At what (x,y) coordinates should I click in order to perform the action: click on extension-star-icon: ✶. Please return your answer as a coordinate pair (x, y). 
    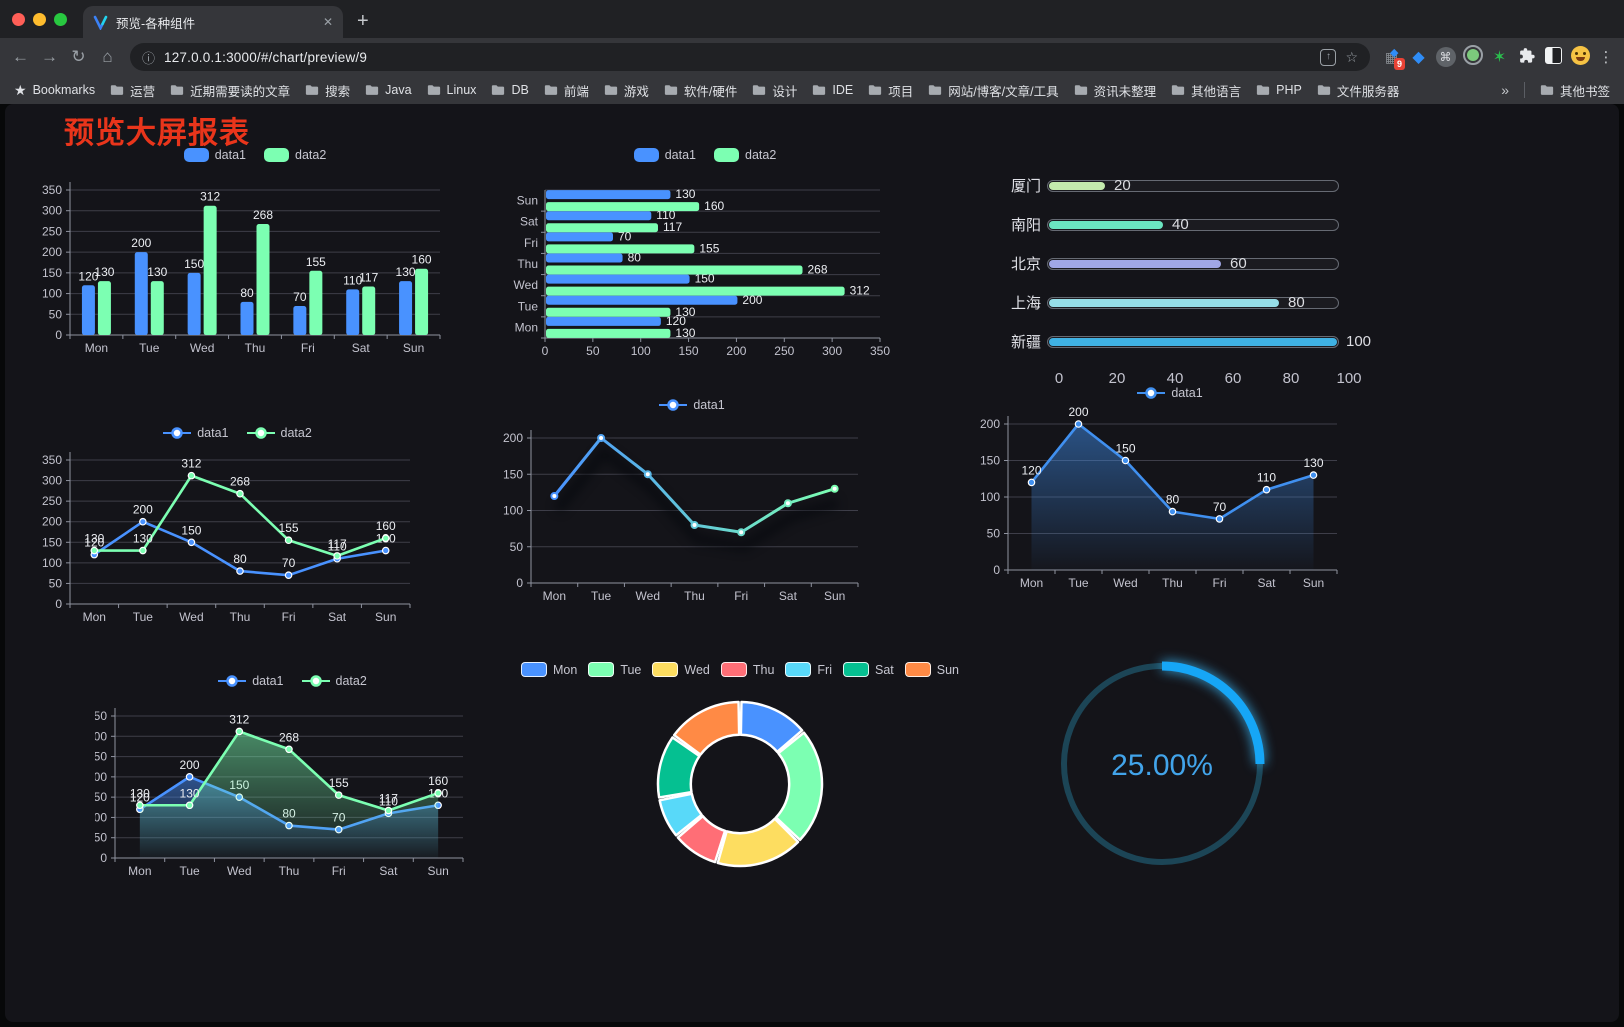
    Looking at the image, I should click on (1499, 57).